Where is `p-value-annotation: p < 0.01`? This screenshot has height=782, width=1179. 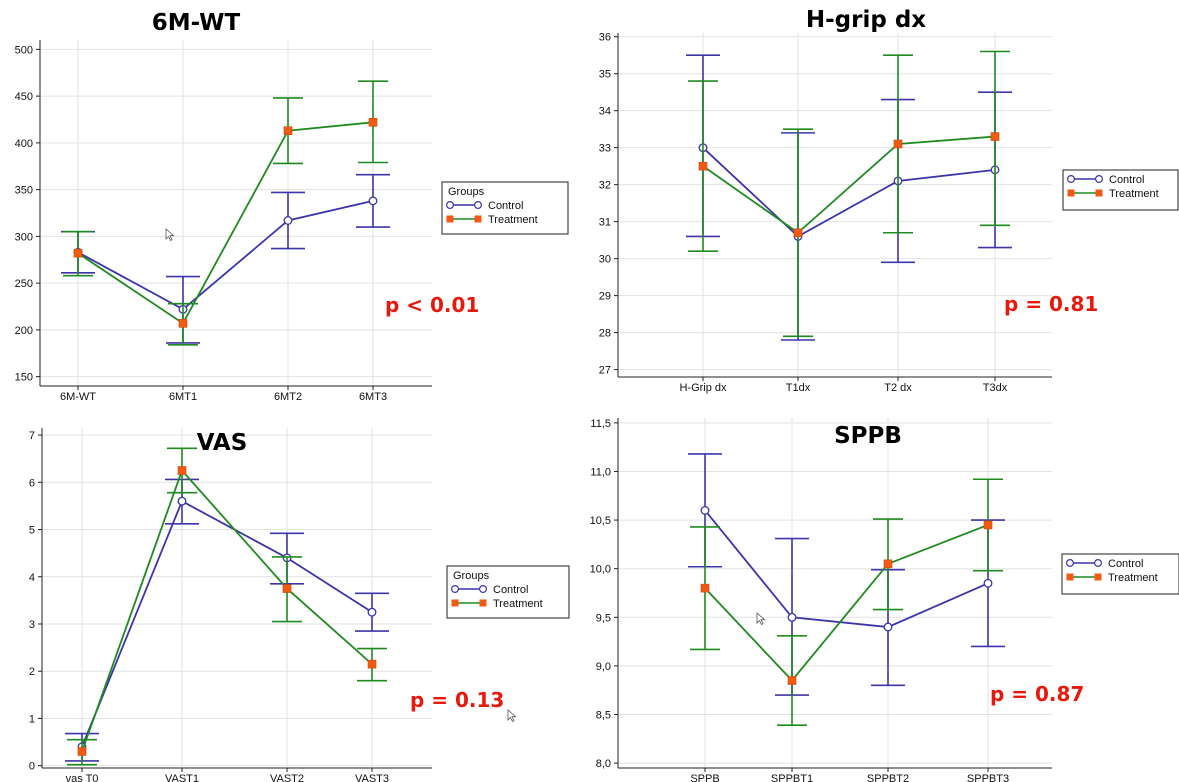
p-value-annotation: p < 0.01 is located at coordinates (432, 305).